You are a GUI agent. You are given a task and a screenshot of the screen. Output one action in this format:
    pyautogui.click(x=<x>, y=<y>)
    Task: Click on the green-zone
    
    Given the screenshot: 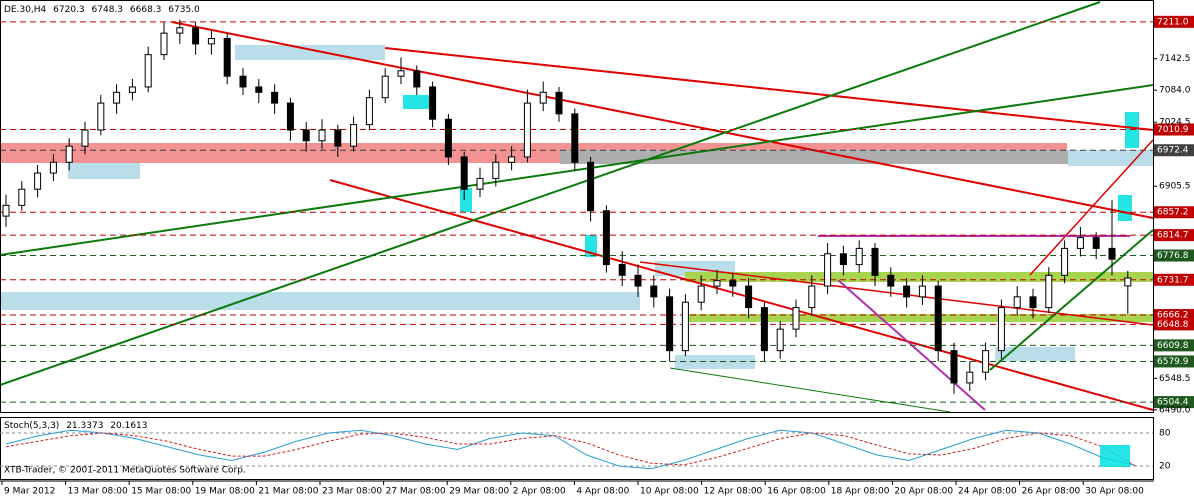 What is the action you would take?
    pyautogui.click(x=919, y=318)
    